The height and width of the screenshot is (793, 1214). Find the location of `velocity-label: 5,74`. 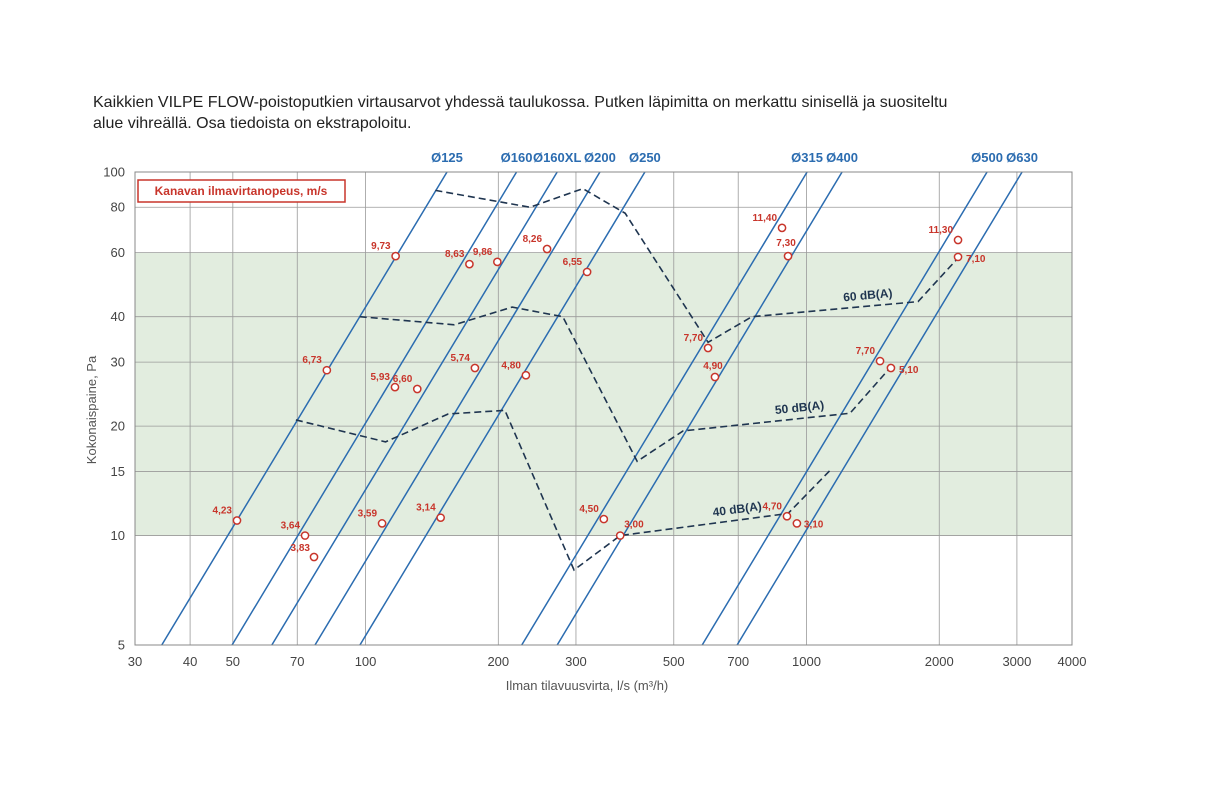

velocity-label: 5,74 is located at coordinates (460, 358).